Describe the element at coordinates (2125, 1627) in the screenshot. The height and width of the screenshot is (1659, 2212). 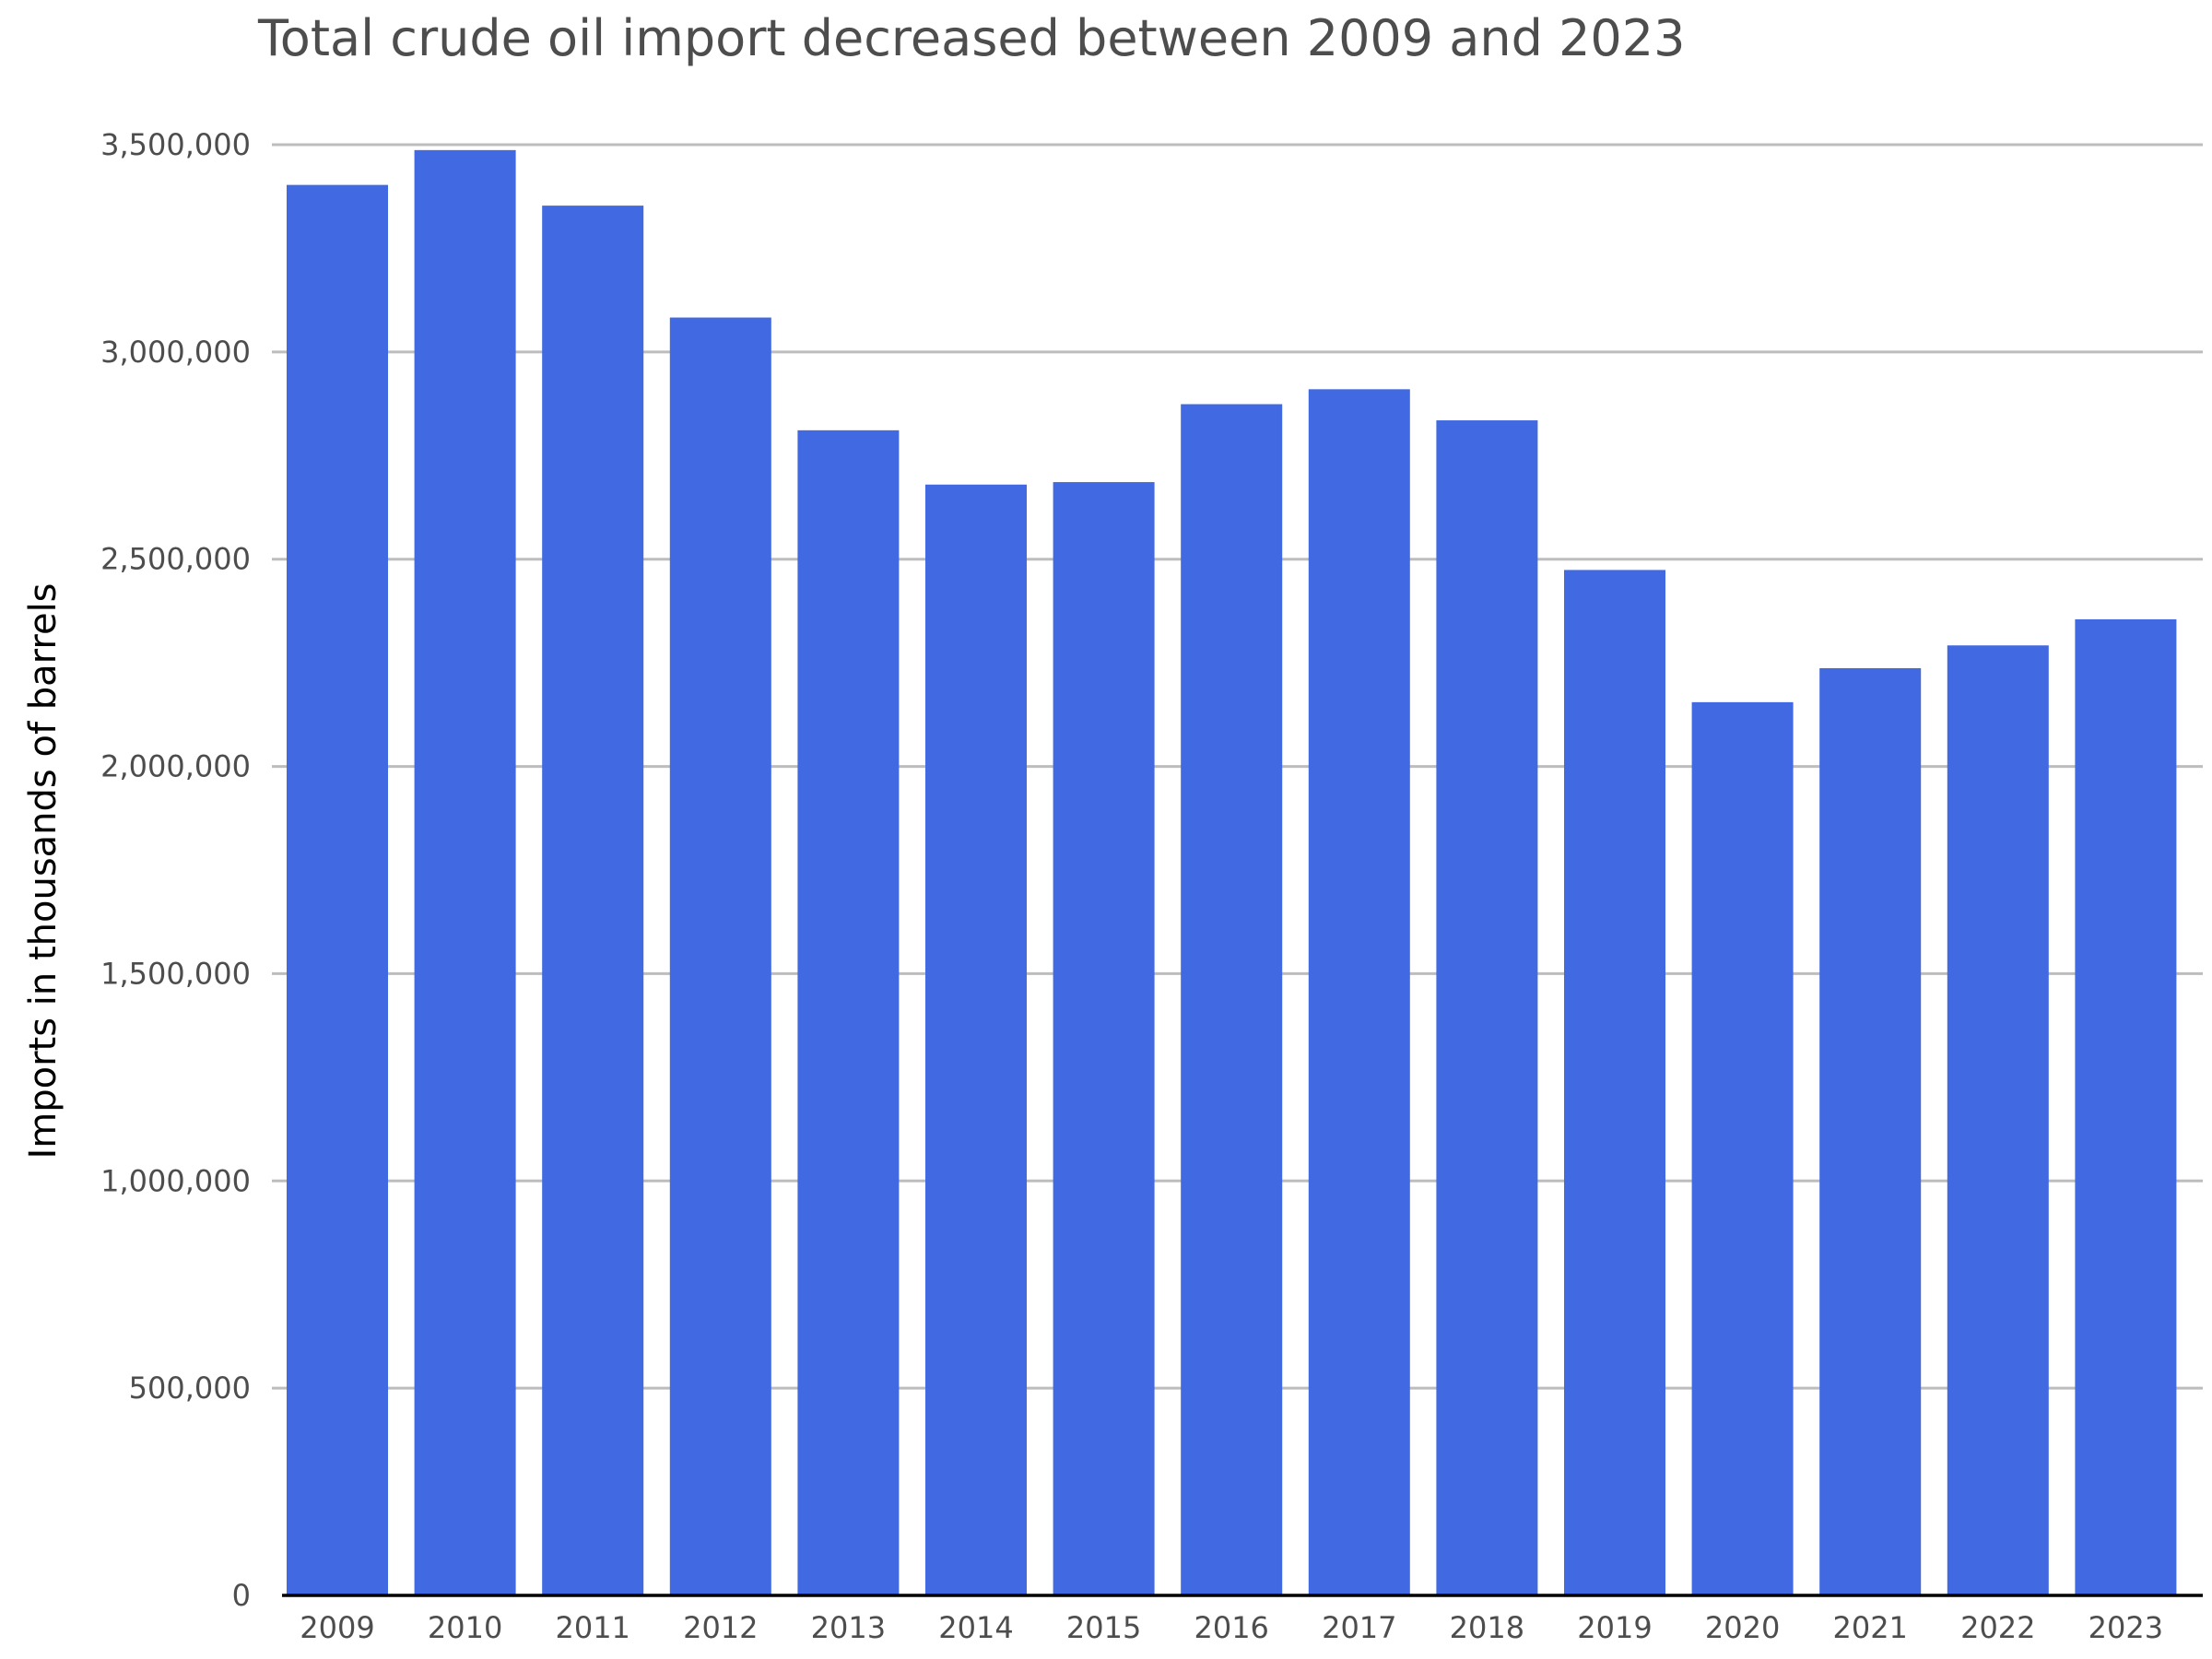
I see `x-tick-label: 2023` at that location.